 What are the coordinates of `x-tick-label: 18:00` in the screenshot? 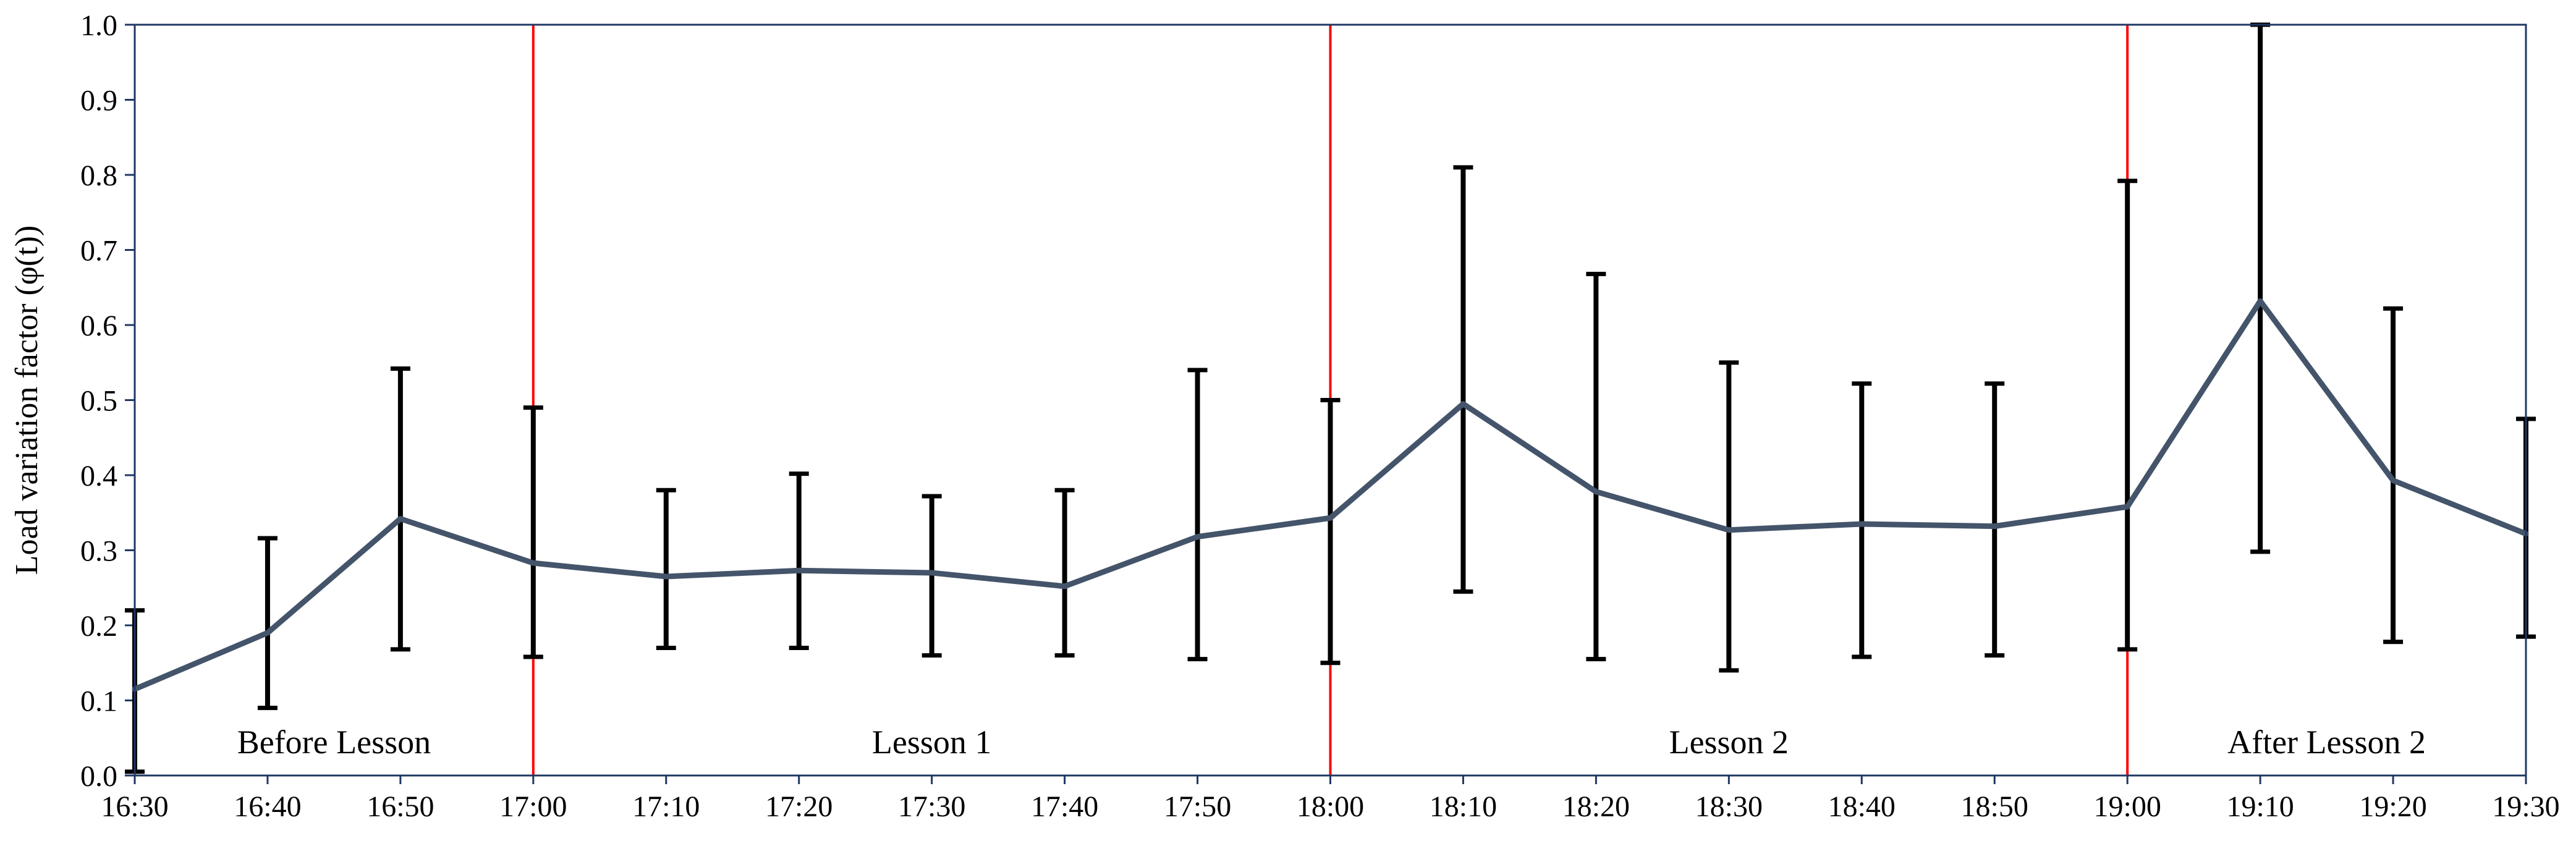 It's located at (1330, 806).